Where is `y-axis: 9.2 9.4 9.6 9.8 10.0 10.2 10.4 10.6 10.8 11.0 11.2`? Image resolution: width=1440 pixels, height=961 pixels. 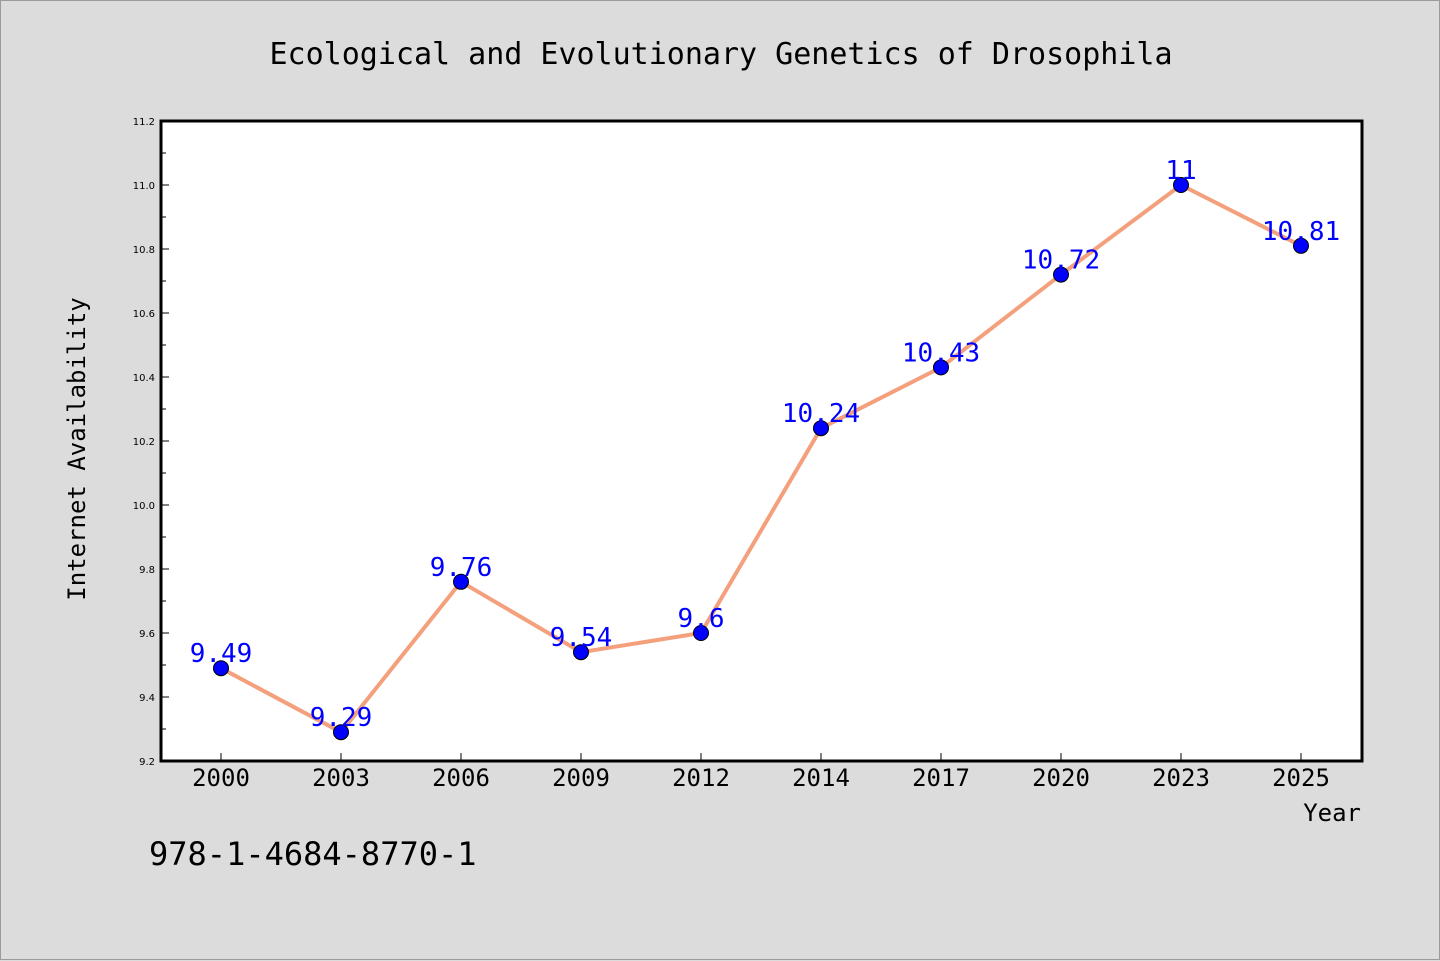
y-axis: 9.2 9.4 9.6 9.8 10.0 10.2 10.4 10.6 10.8 11.0 11.2 is located at coordinates (151, 442).